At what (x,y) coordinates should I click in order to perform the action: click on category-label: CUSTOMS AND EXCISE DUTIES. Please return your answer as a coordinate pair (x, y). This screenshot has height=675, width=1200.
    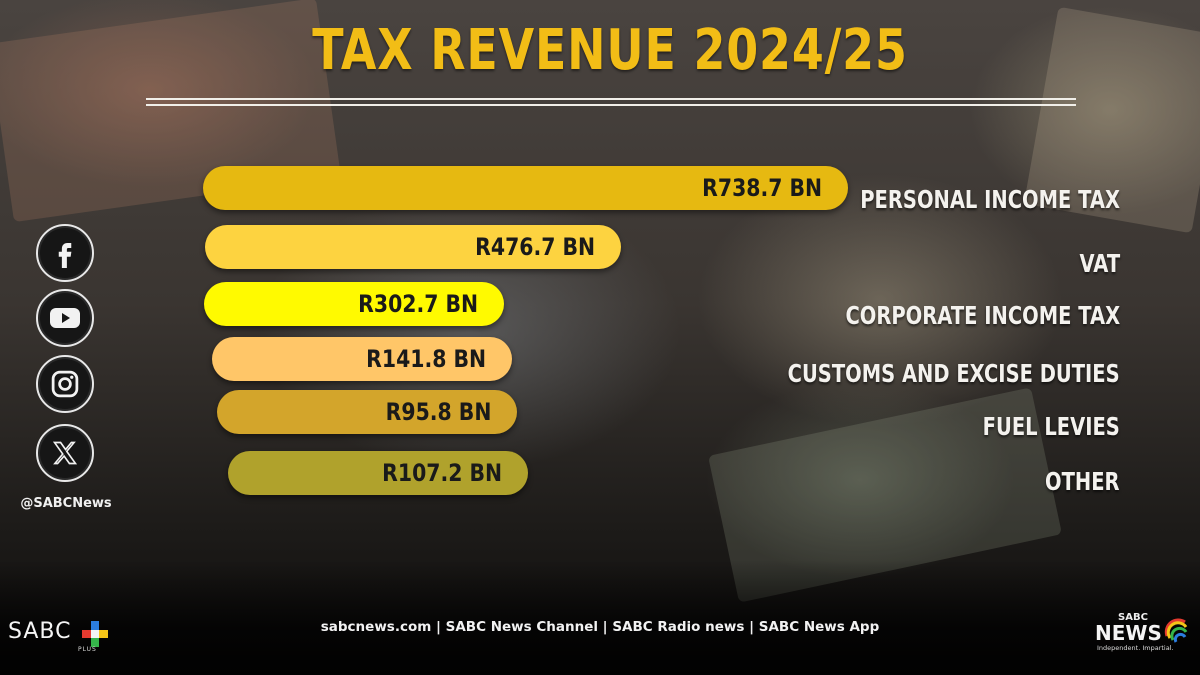
    Looking at the image, I should click on (953, 373).